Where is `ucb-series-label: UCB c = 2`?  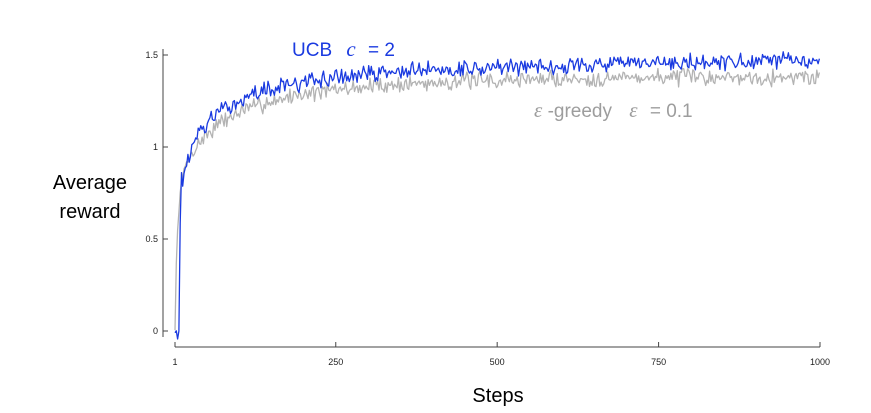 ucb-series-label: UCB c = 2 is located at coordinates (343, 49).